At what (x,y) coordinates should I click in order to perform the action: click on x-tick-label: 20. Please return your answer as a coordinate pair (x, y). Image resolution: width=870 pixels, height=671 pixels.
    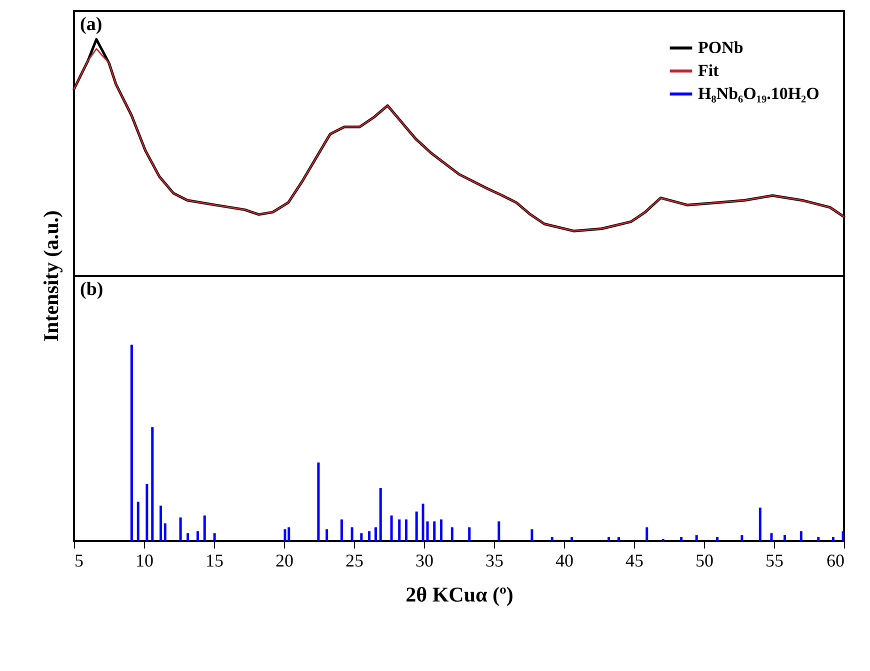
    Looking at the image, I should click on (285, 560).